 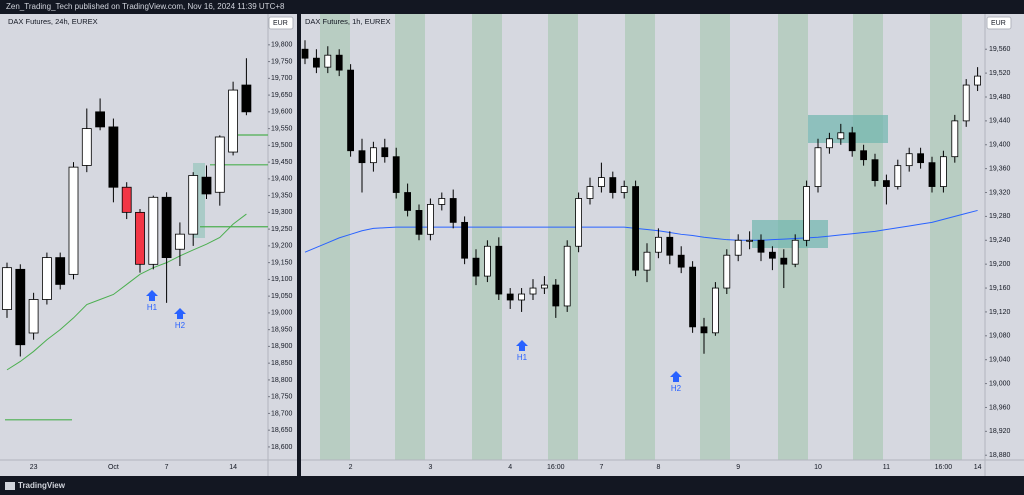 What do you see at coordinates (282, 162) in the screenshot?
I see `y-tick-label: 19,450` at bounding box center [282, 162].